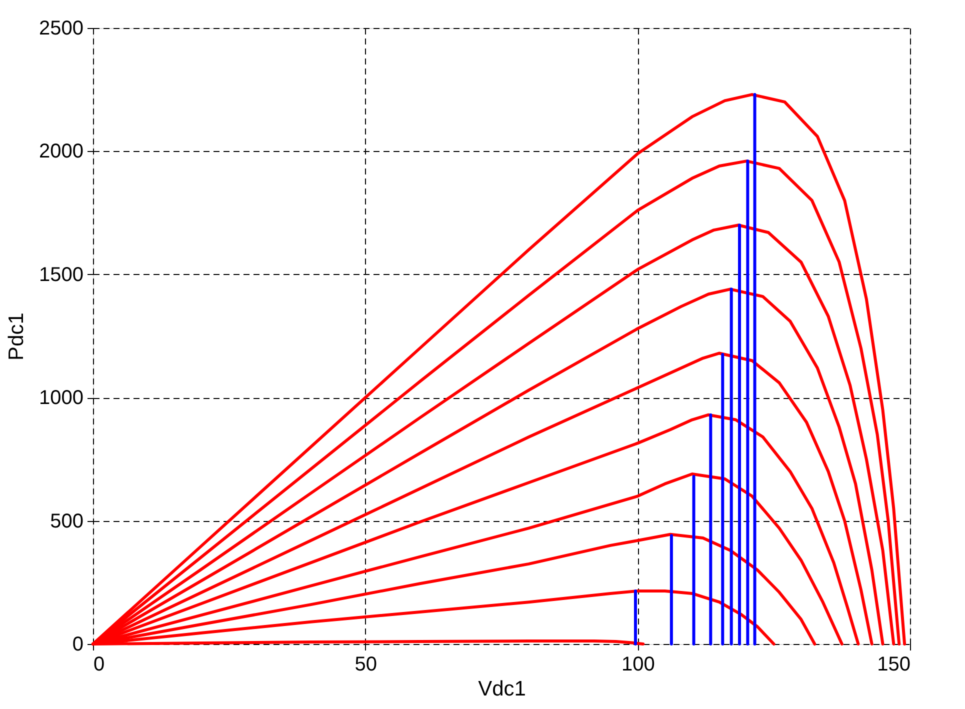 The width and height of the screenshot is (965, 709). Describe the element at coordinates (502, 689) in the screenshot. I see `x-axis-title: Vdc1` at that location.